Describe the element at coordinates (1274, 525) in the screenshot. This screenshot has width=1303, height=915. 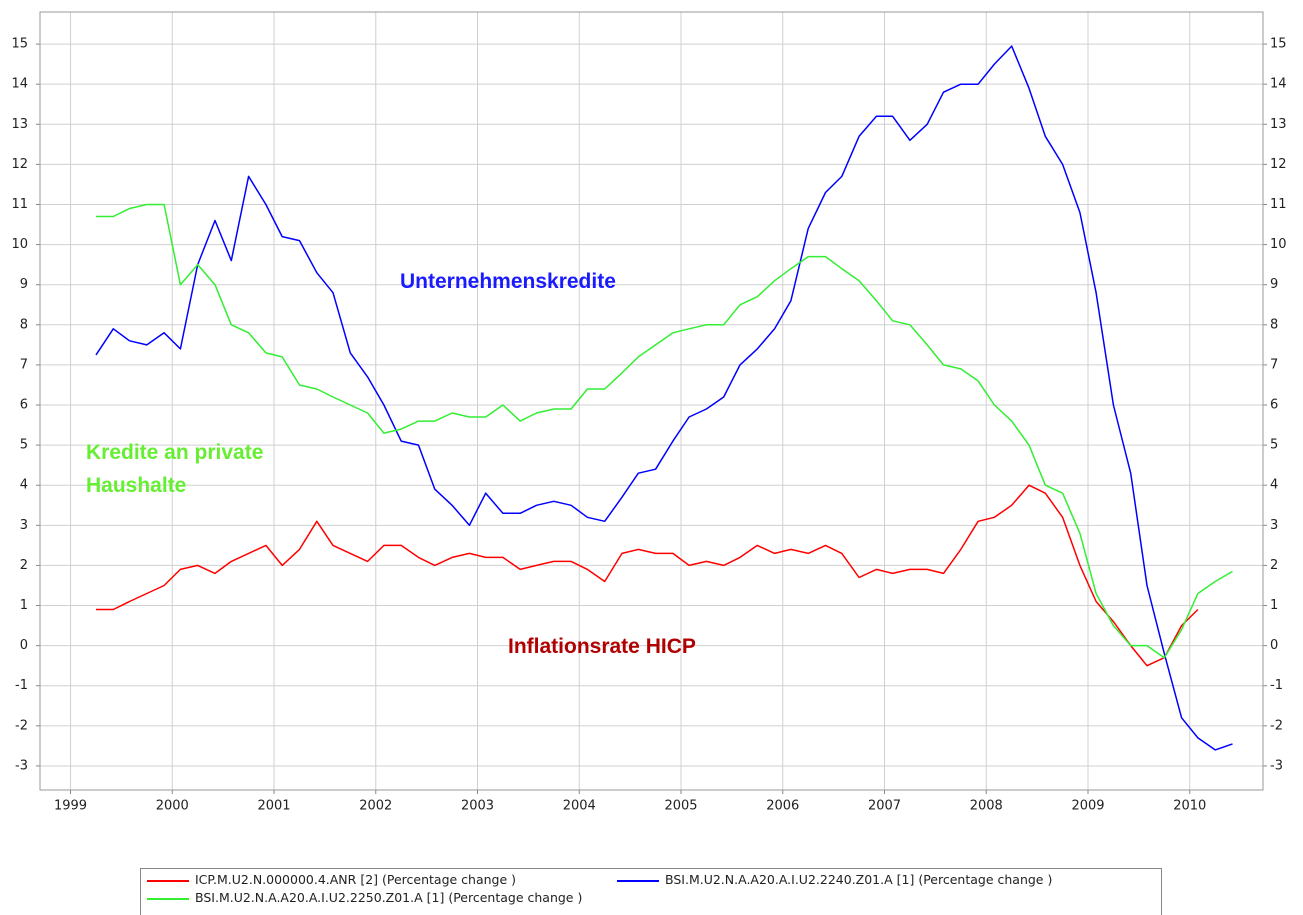
I see `y2-tick-label: 3` at that location.